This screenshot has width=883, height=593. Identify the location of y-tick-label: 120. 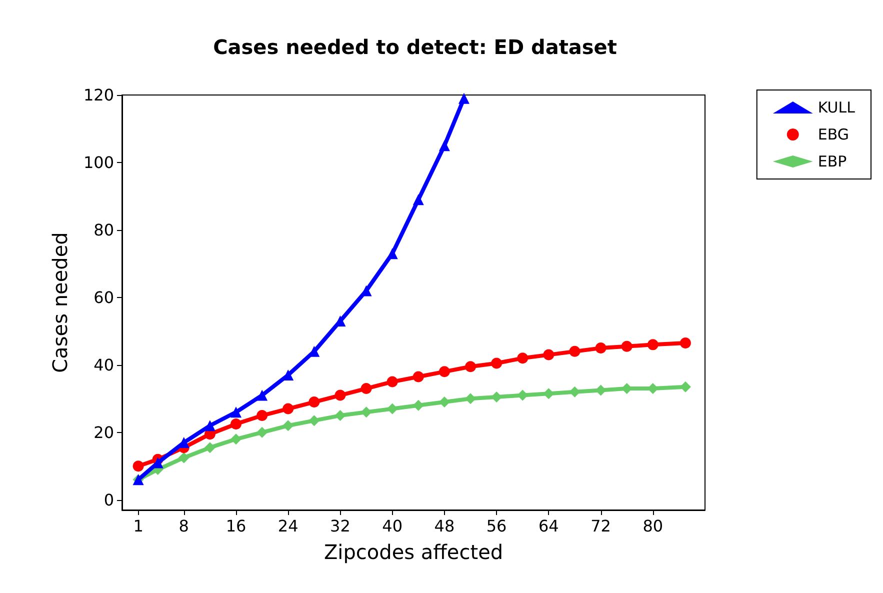
(98, 95).